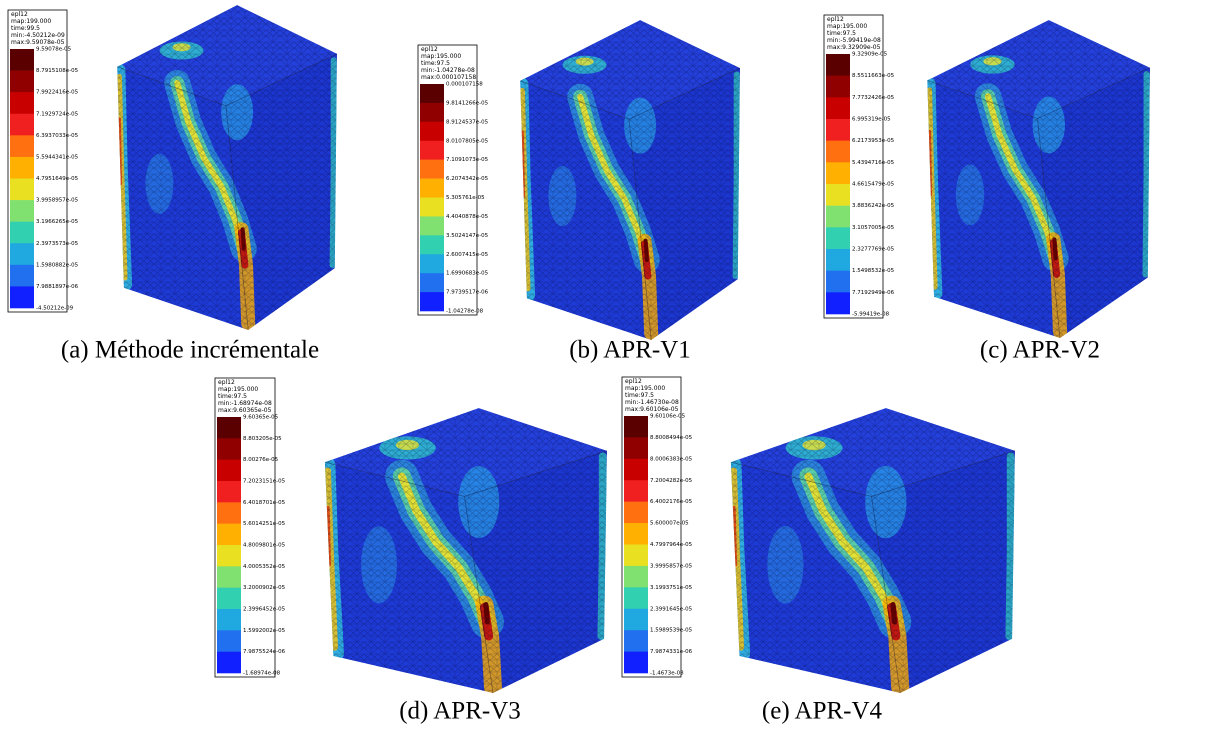 Image resolution: width=1218 pixels, height=733 pixels. What do you see at coordinates (873, 163) in the screenshot?
I see `legend-label: 5.4394716e-05` at bounding box center [873, 163].